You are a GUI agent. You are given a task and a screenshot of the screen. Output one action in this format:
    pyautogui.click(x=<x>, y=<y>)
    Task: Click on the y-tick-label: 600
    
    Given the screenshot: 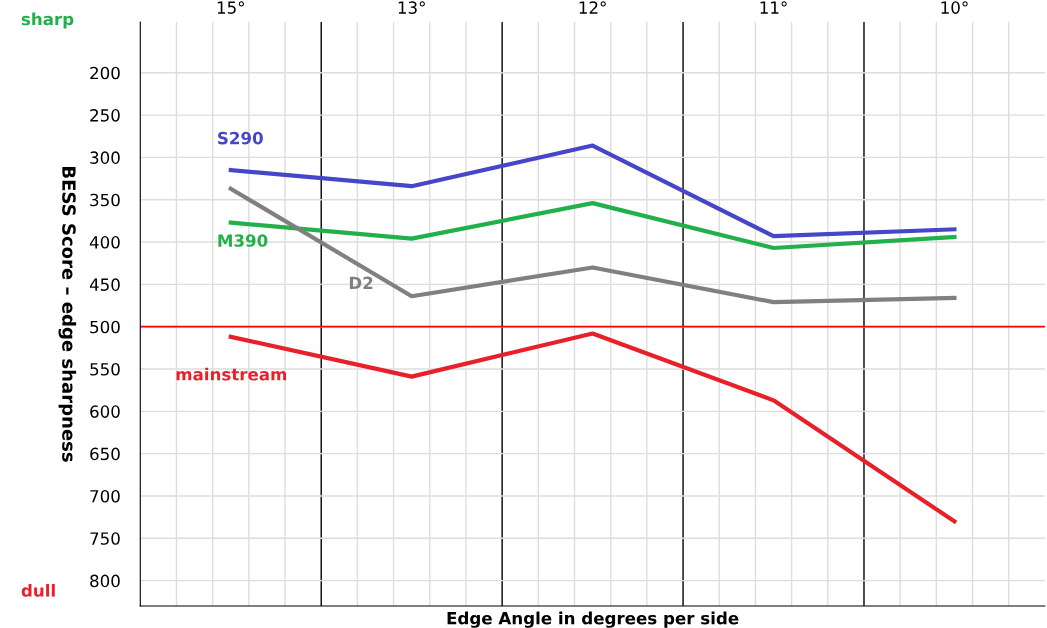 What is the action you would take?
    pyautogui.click(x=105, y=411)
    